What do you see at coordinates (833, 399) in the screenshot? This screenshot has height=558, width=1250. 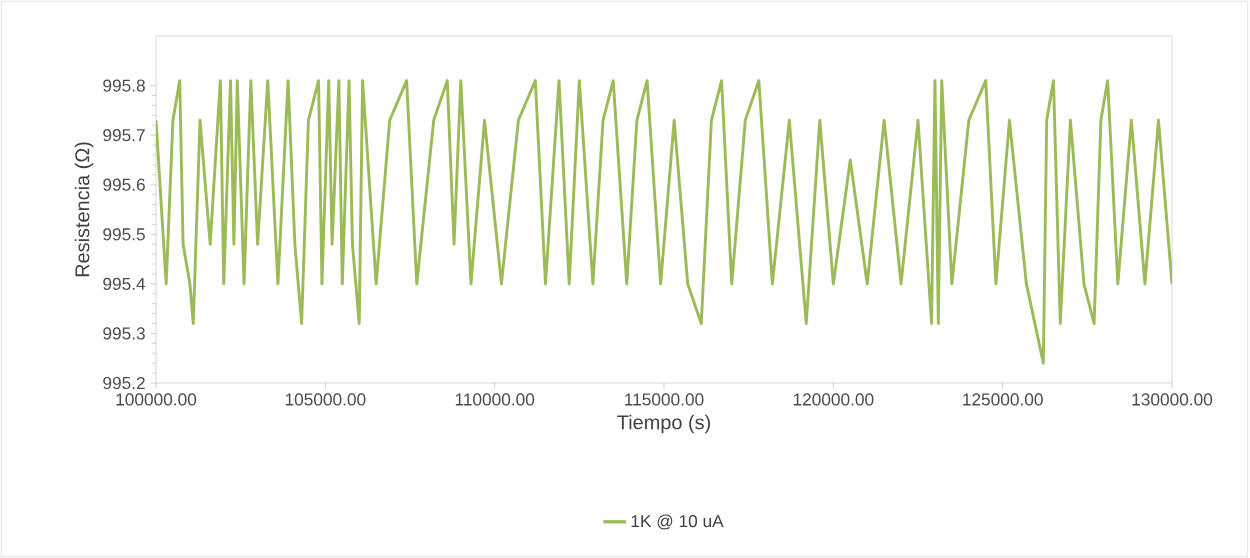 I see `x-tick-label: 120000.00` at bounding box center [833, 399].